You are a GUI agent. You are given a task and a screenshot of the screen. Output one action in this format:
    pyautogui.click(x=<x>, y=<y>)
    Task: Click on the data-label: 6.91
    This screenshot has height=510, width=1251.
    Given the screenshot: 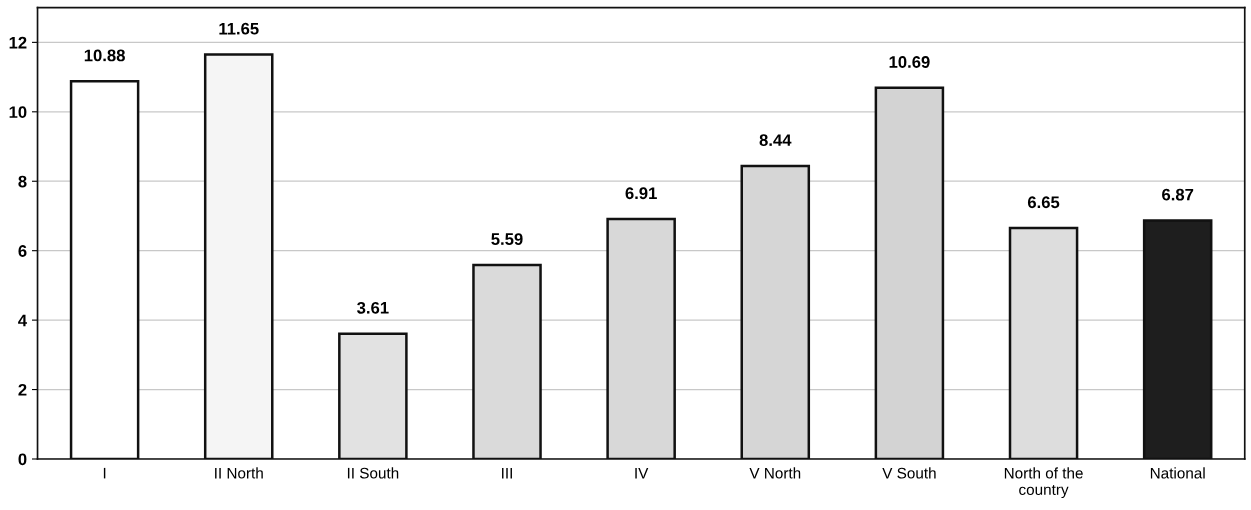 What is the action you would take?
    pyautogui.click(x=641, y=193)
    